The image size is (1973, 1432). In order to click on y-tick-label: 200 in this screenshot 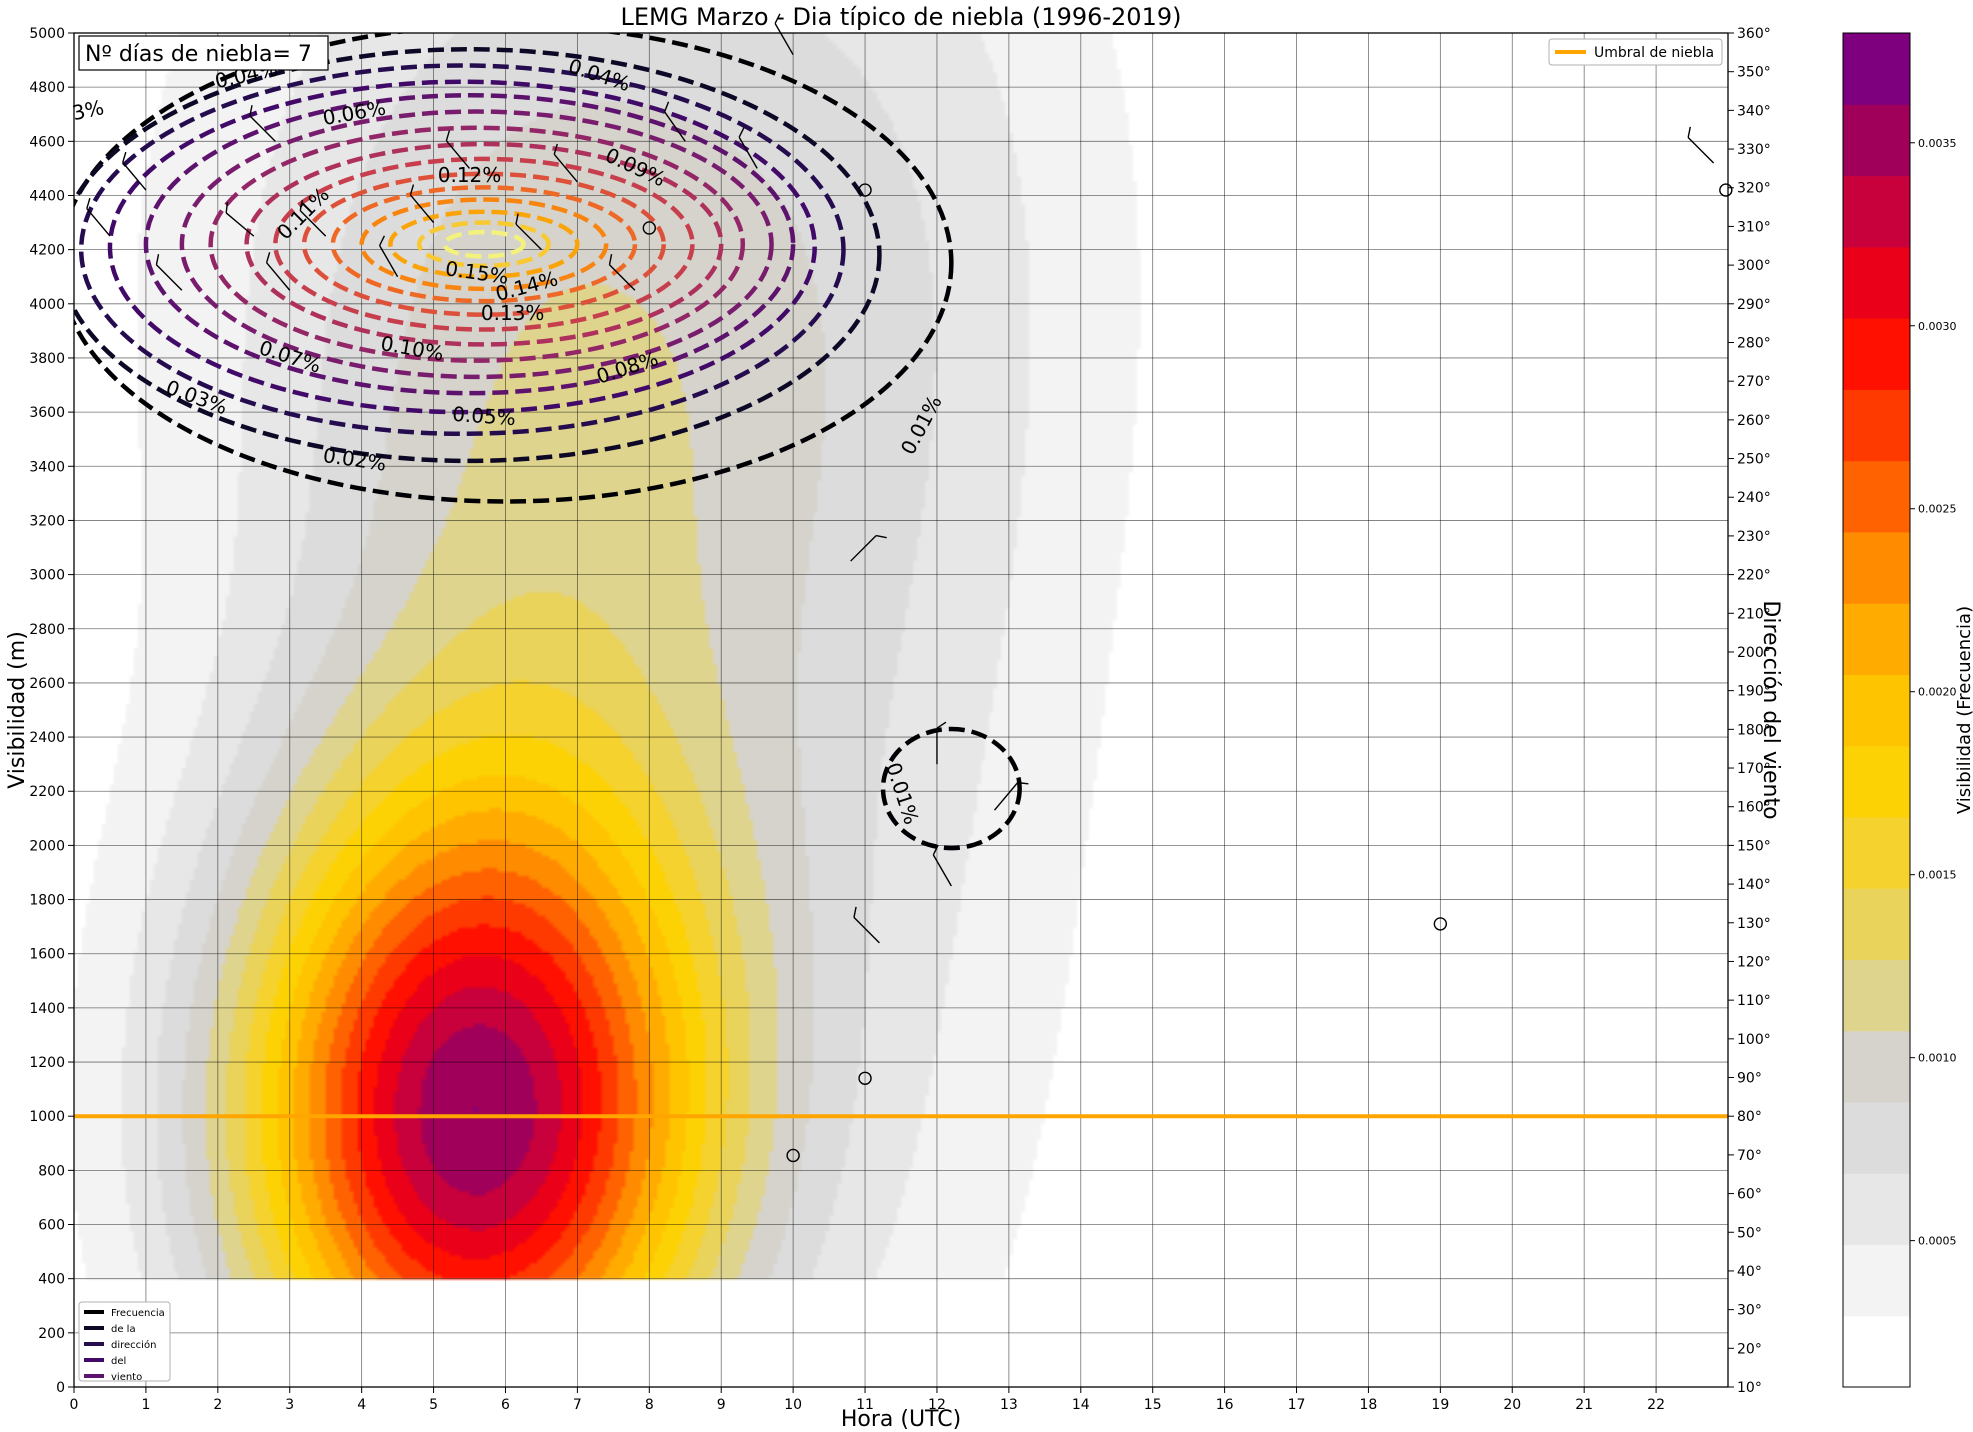, I will do `click(51, 1334)`.